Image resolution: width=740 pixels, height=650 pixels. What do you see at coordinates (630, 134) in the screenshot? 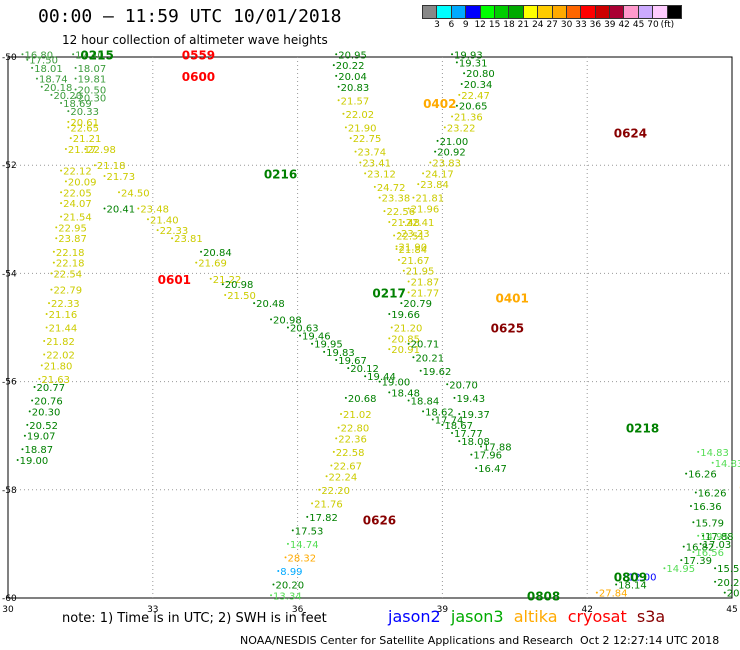
I see `pass-time-label: 0624` at bounding box center [630, 134].